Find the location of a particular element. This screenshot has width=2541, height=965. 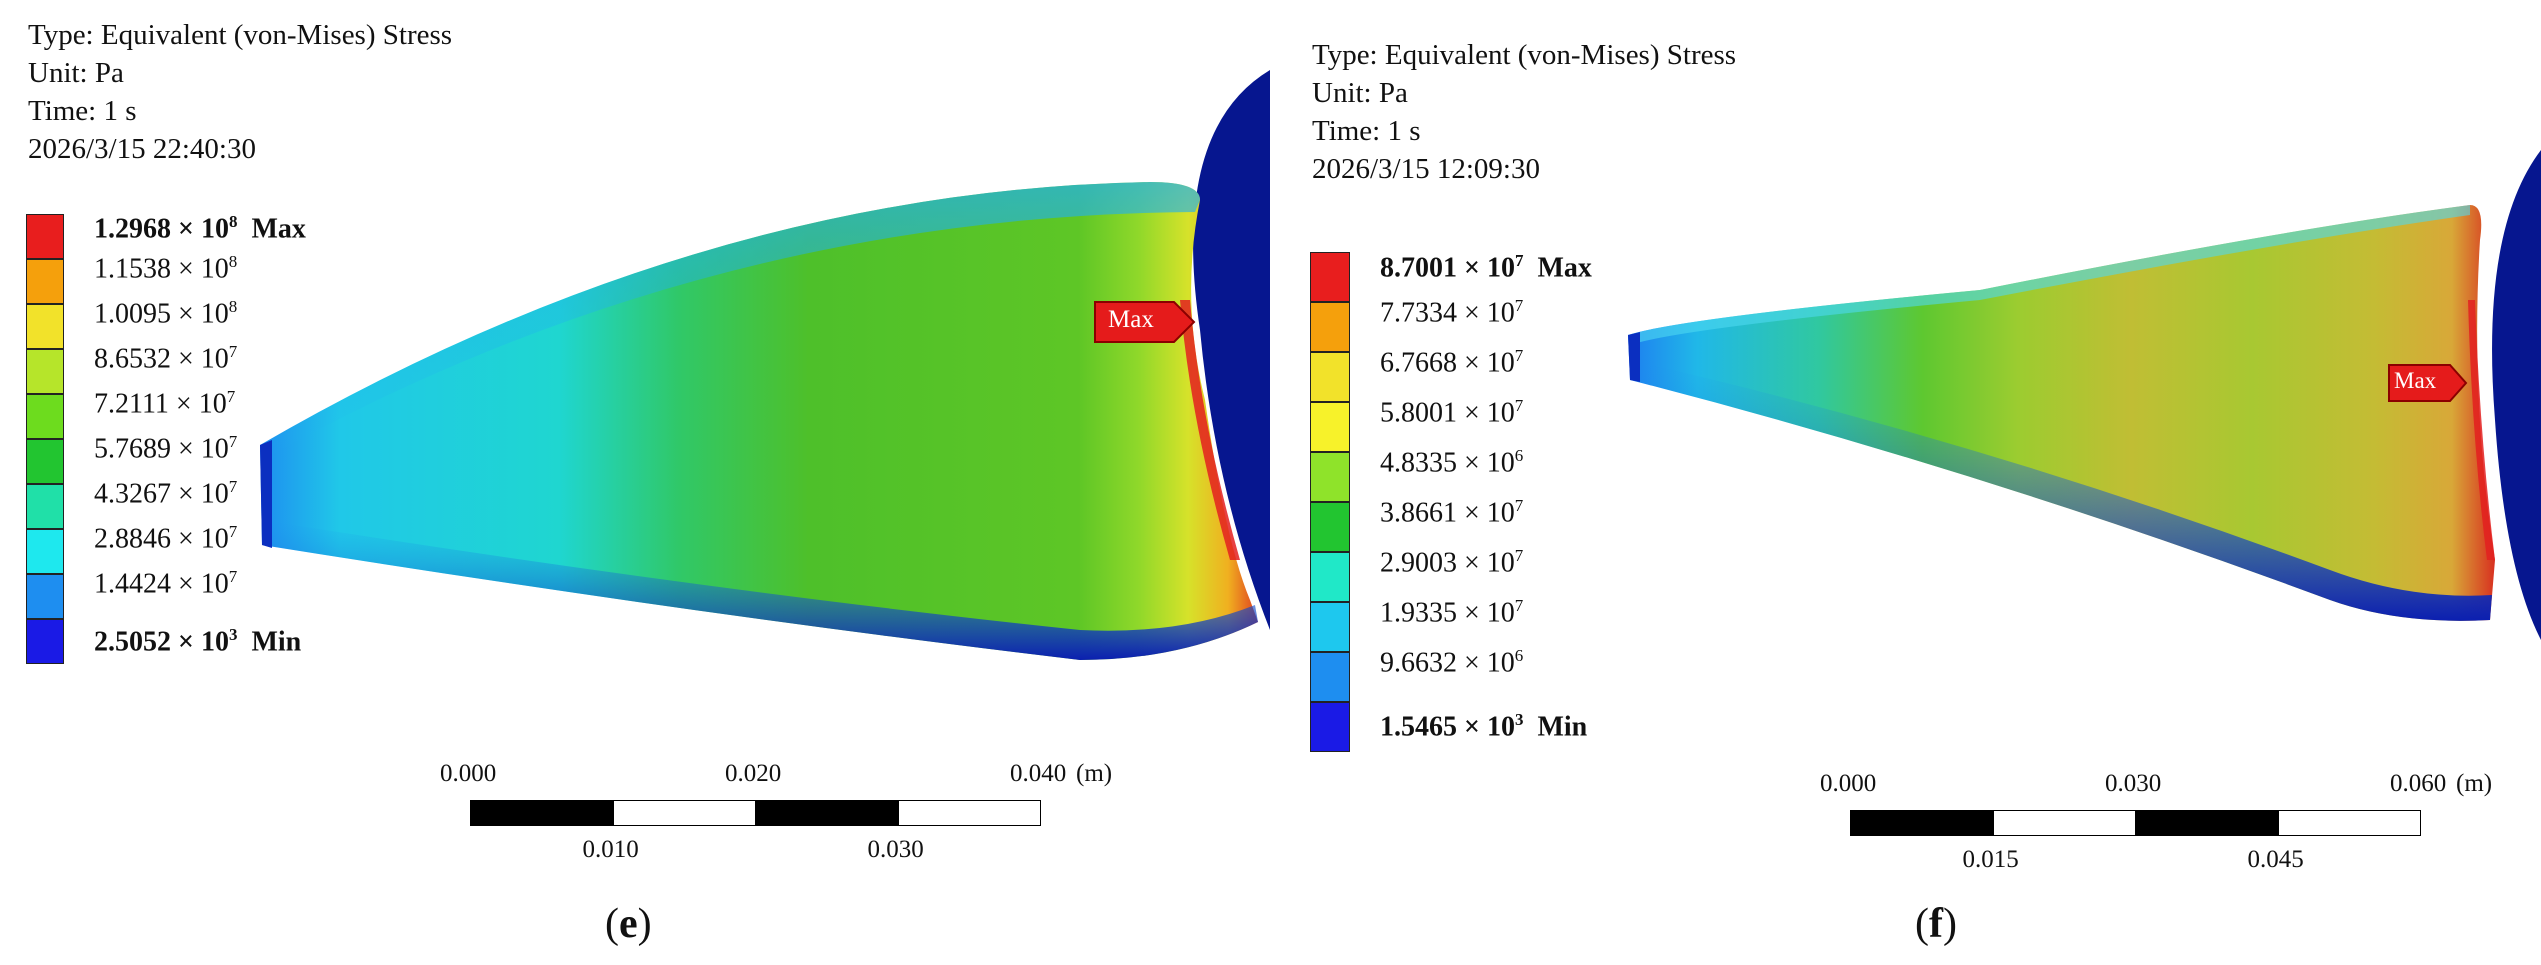

legend-mantissa: 7.2111 × 10 is located at coordinates (160, 404).